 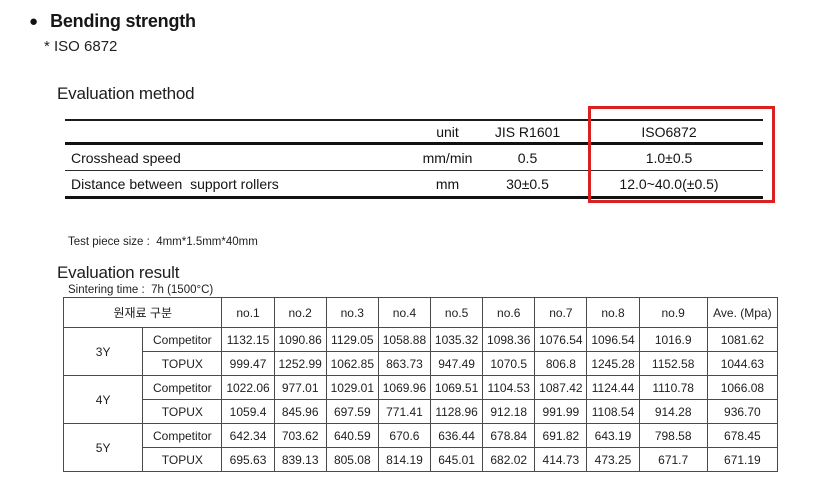 I want to click on value-cell: 1062.85, so click(x=352, y=363).